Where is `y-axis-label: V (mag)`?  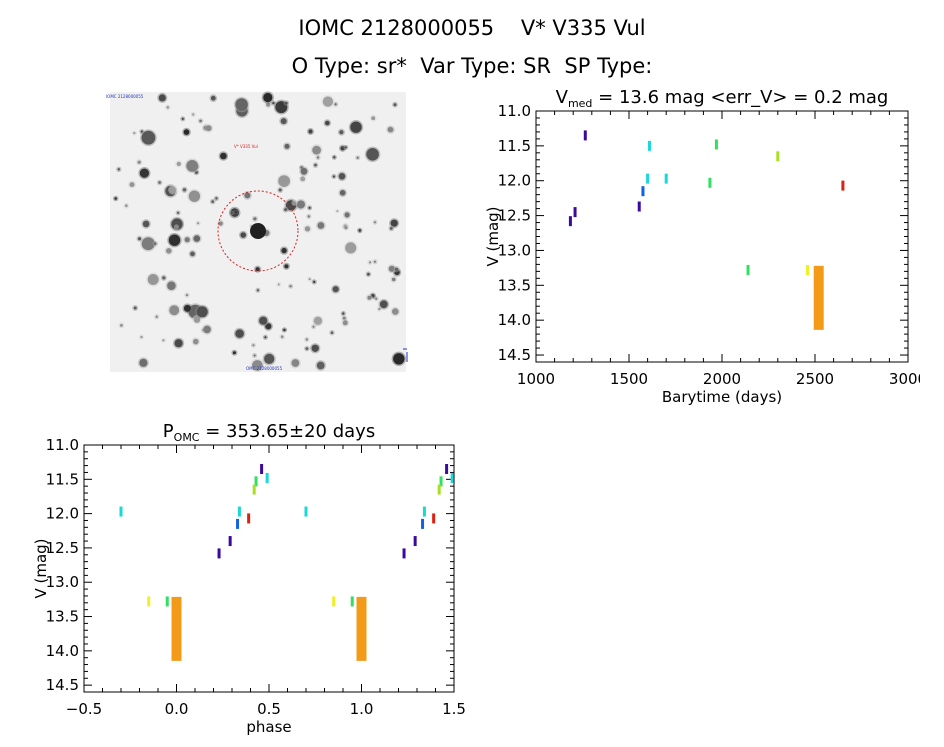
y-axis-label: V (mag) is located at coordinates (493, 236).